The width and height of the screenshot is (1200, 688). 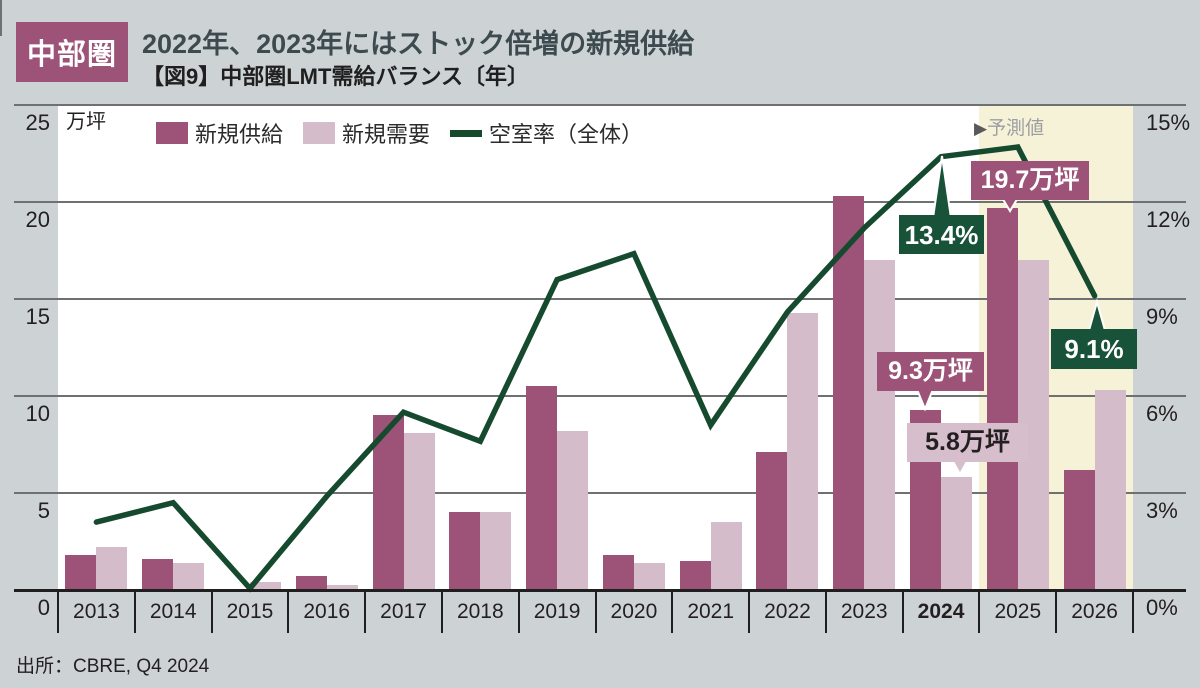 I want to click on left-axis-tick-15: 15, so click(x=37, y=316).